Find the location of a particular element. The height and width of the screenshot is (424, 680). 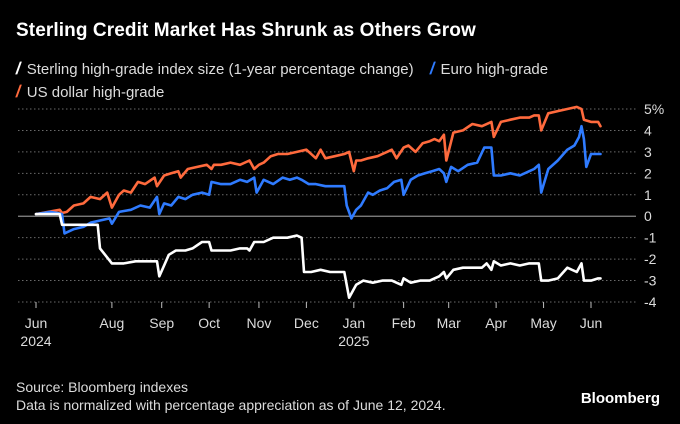

y-tick-label: -4 is located at coordinates (650, 302).